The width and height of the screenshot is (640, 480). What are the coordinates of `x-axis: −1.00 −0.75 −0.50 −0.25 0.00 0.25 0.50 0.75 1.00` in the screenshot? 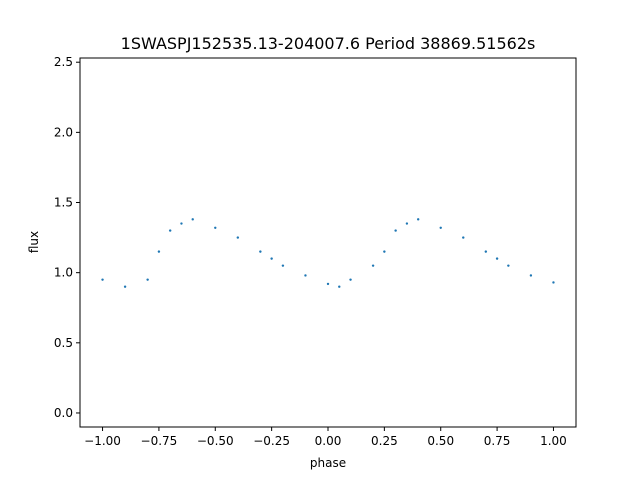 It's located at (325, 437).